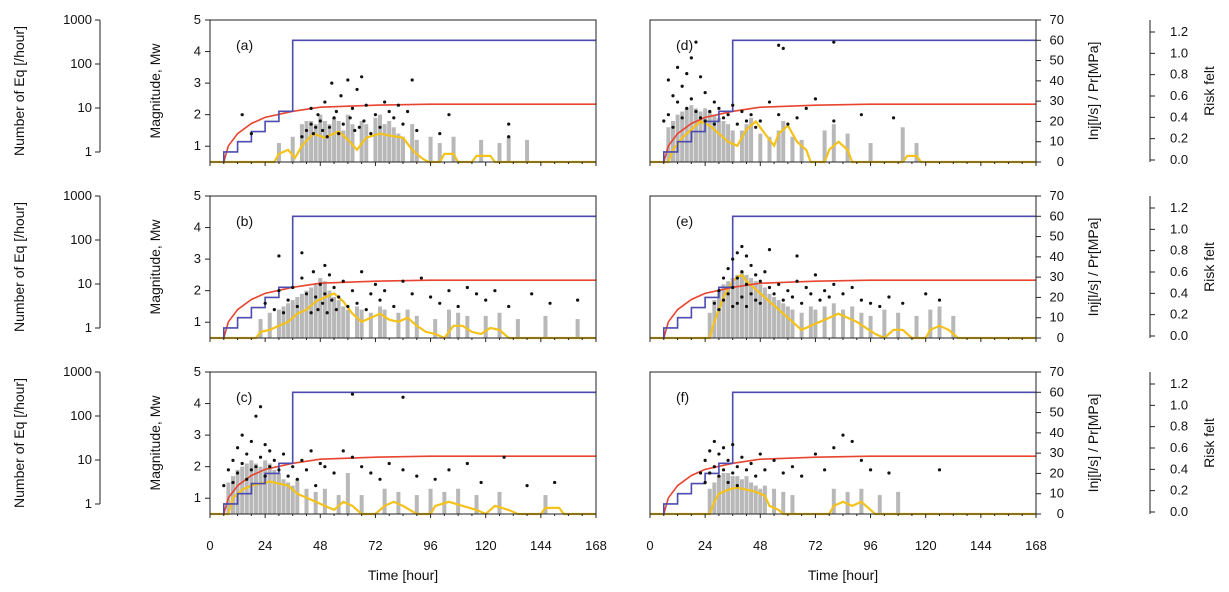 The width and height of the screenshot is (1229, 592). I want to click on magnitude-tick-label: 4, so click(197, 227).